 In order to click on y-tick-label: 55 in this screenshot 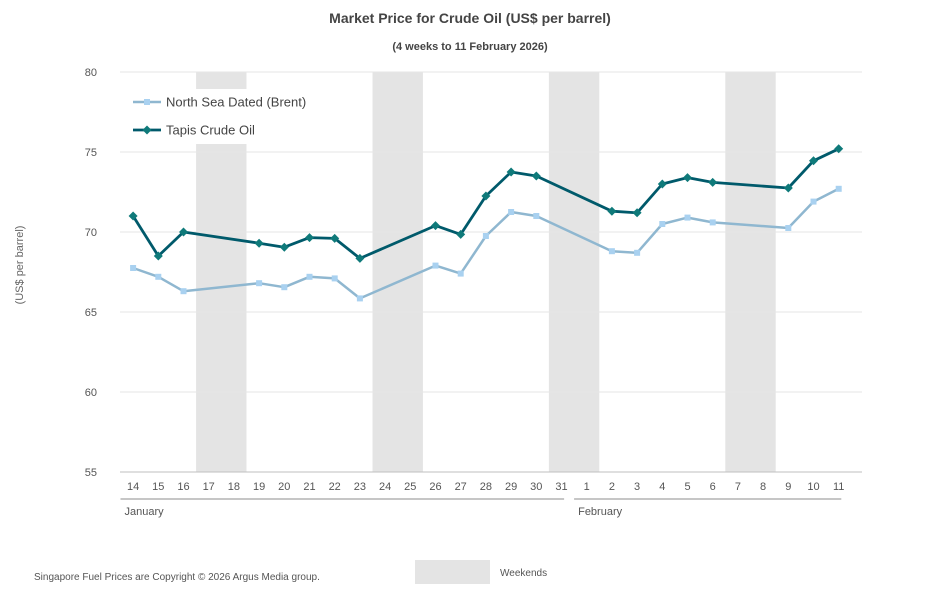, I will do `click(91, 473)`.